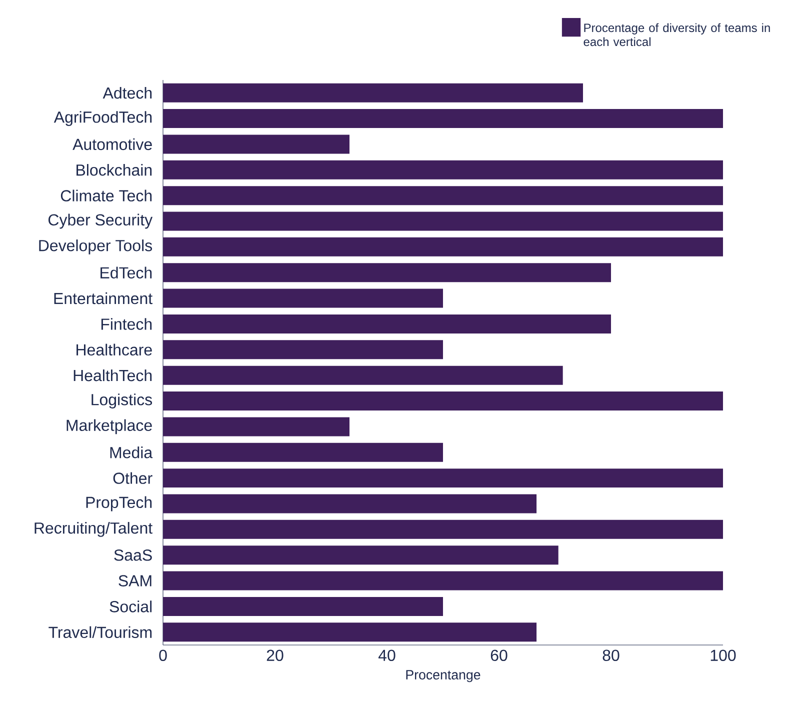 The width and height of the screenshot is (807, 703). I want to click on y-tick-label: Cyber Security, so click(100, 221).